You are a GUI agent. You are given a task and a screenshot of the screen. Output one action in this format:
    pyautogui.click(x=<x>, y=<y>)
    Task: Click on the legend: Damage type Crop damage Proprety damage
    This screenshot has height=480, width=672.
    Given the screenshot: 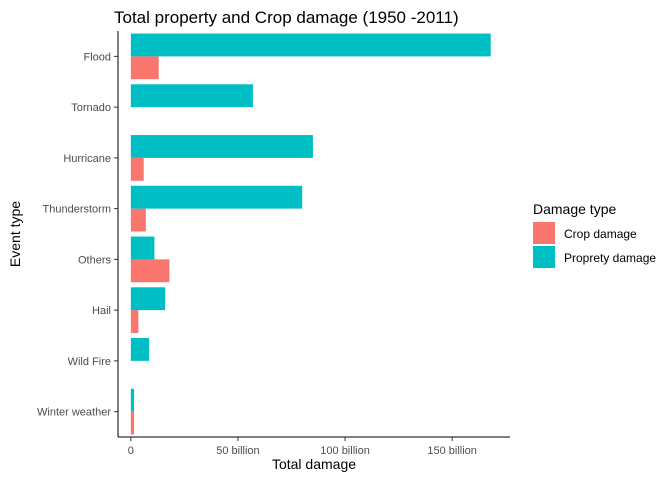 What is the action you would take?
    pyautogui.click(x=594, y=234)
    